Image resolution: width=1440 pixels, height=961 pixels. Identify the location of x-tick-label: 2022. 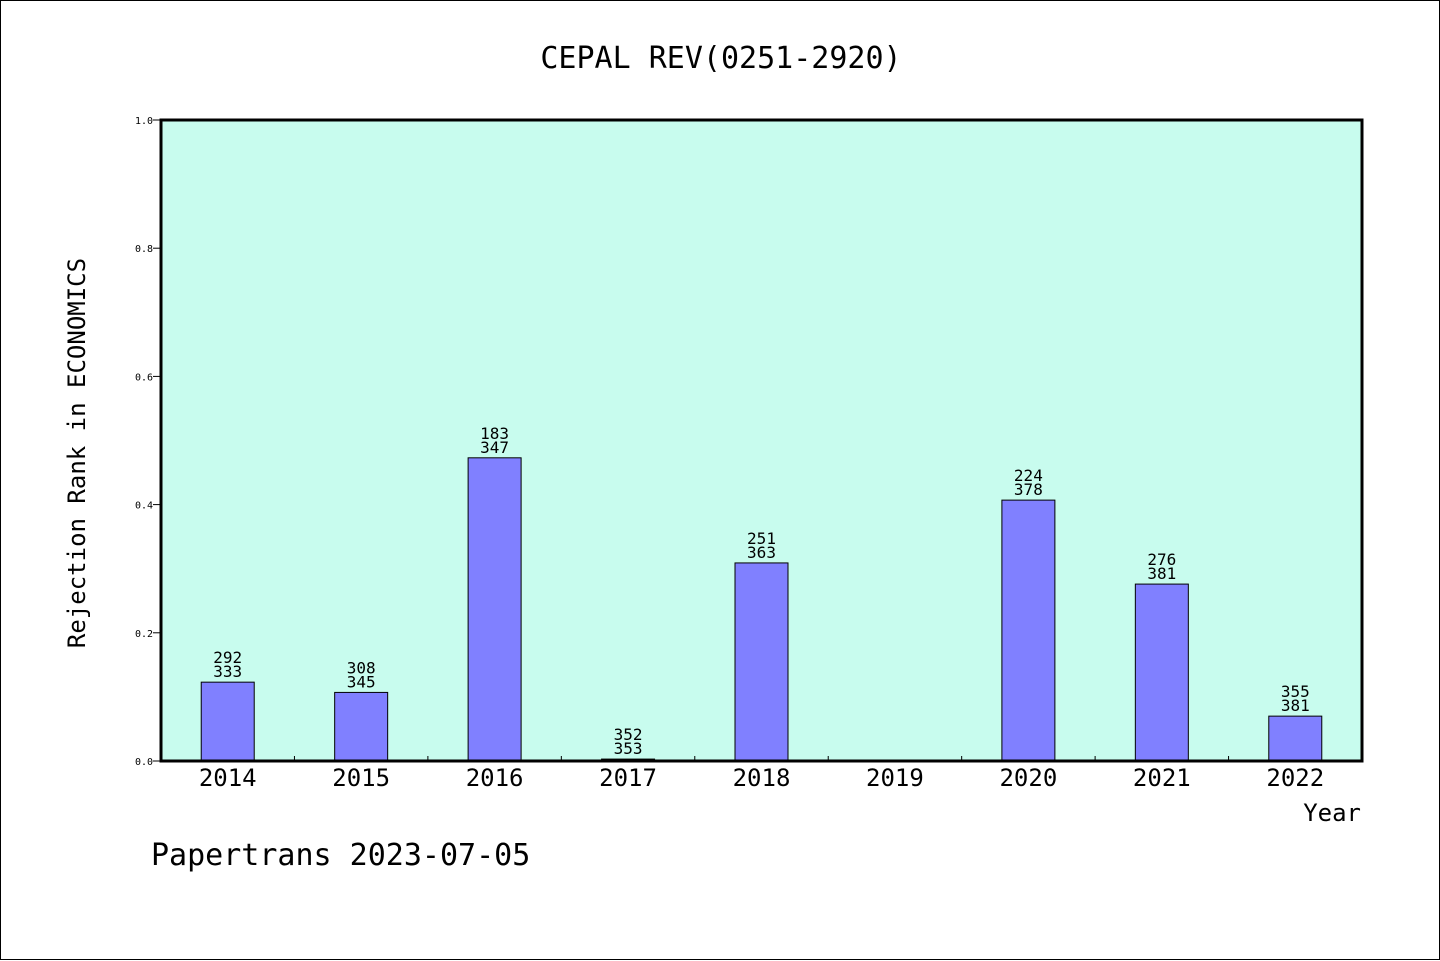
(1295, 778).